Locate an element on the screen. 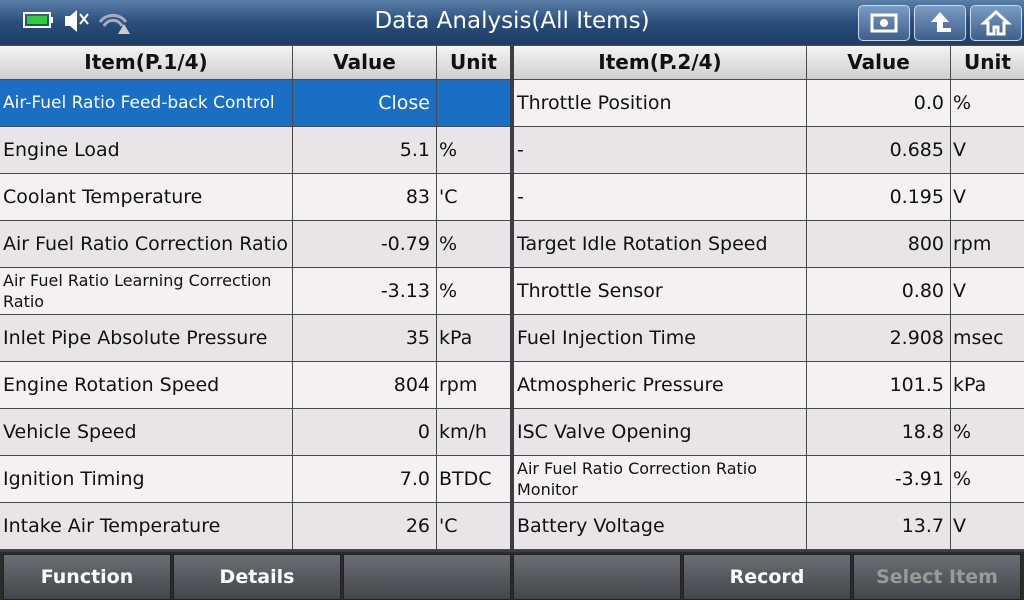 The image size is (1024, 600). button-bar: Function Details Record Select Item is located at coordinates (512, 576).